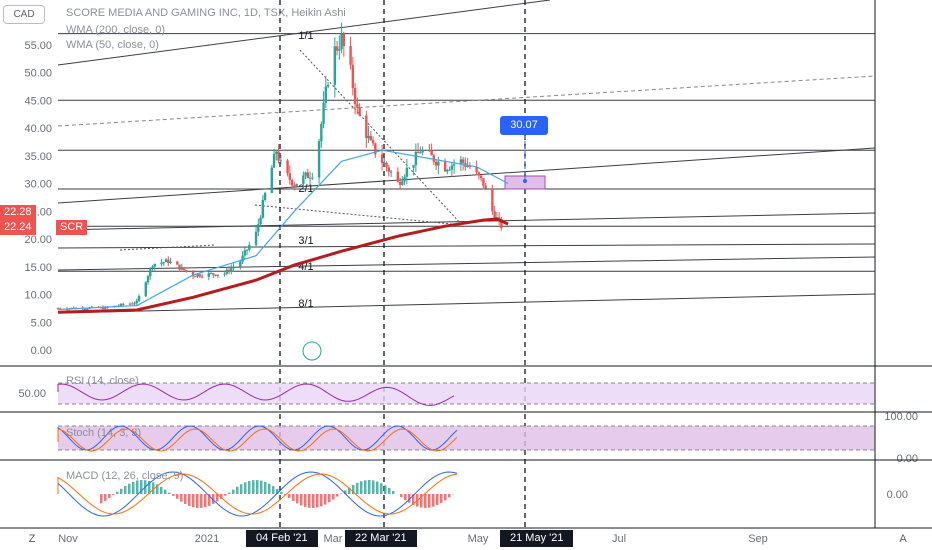 This screenshot has width=932, height=550. What do you see at coordinates (38, 296) in the screenshot?
I see `y-tick-label: 10.00` at bounding box center [38, 296].